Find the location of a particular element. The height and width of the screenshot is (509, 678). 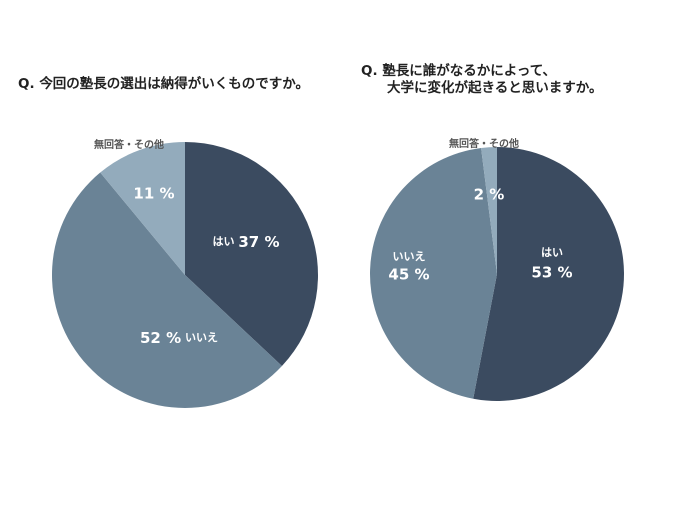

slice-percent: 11 % is located at coordinates (153, 194).